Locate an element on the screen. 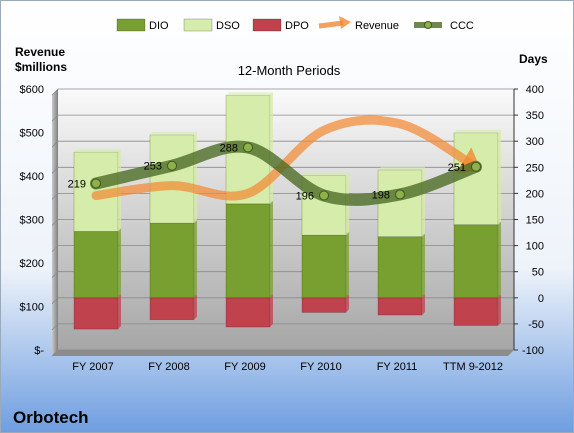 Image resolution: width=574 pixels, height=433 pixels. x-tick-label: FY 2007 is located at coordinates (92, 367).